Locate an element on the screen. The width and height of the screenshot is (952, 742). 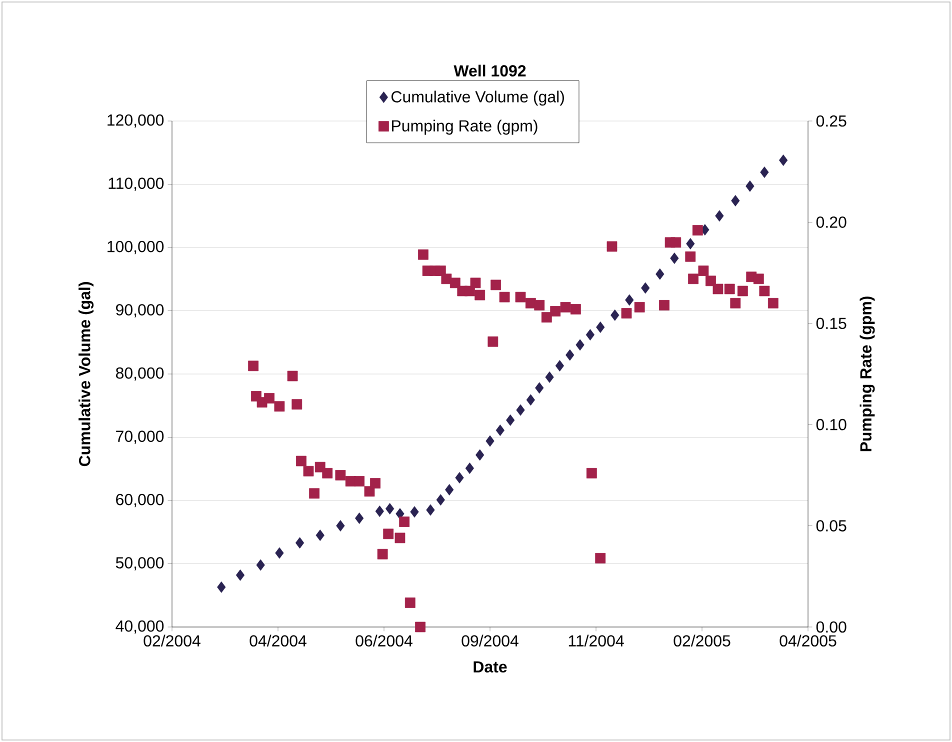
x-tick-label: 04/2004 is located at coordinates (278, 640).